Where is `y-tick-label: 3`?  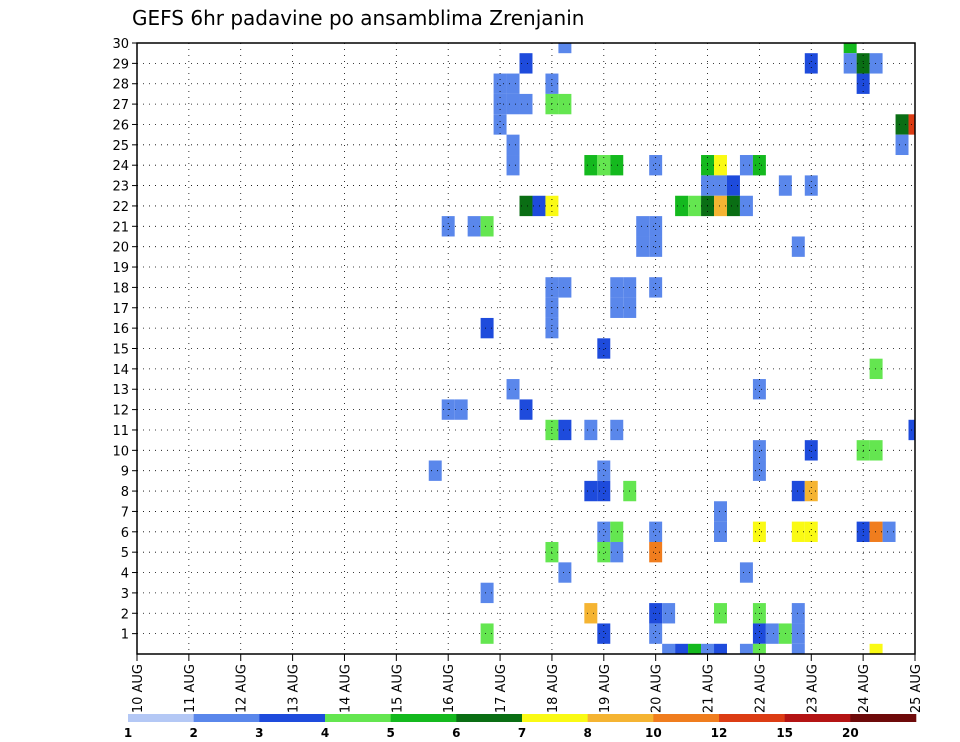
y-tick-label: 3 is located at coordinates (125, 594).